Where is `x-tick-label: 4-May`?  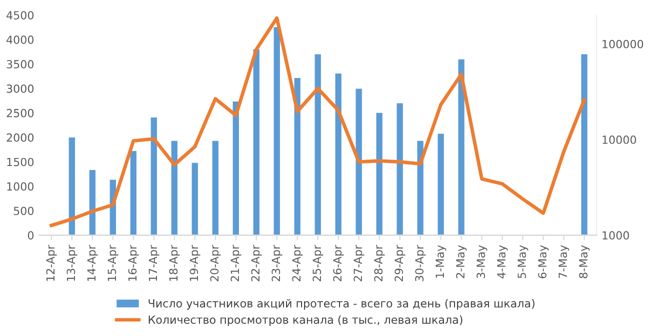
x-tick-label: 4-May is located at coordinates (502, 261).